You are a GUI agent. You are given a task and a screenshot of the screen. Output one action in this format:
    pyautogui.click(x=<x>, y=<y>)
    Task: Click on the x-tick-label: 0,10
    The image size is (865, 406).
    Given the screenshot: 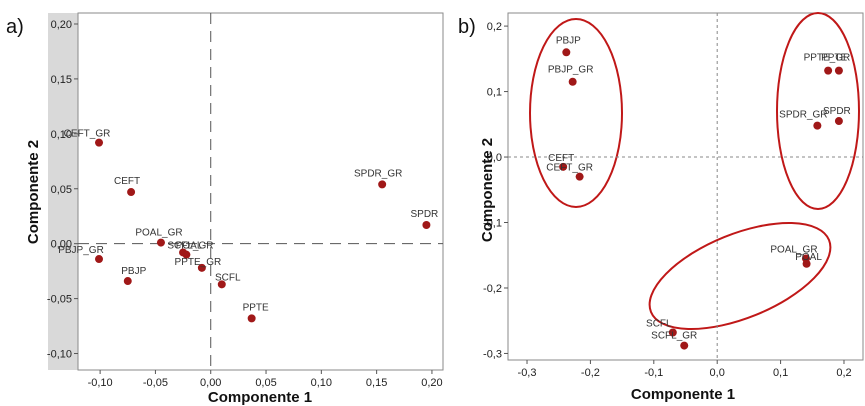 What is the action you would take?
    pyautogui.click(x=321, y=383)
    